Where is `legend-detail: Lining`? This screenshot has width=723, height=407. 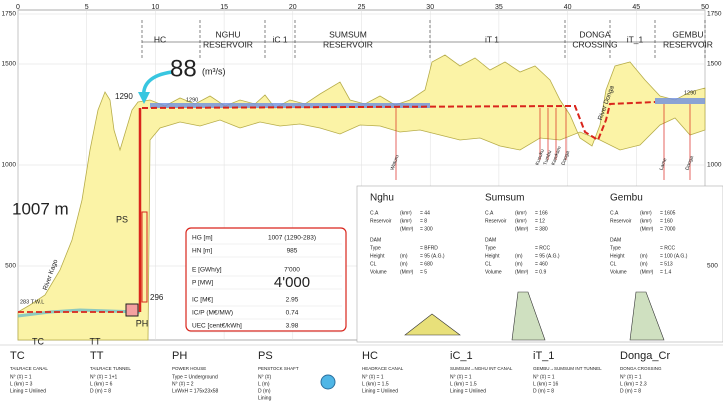
legend-detail: Lining is located at coordinates (265, 398).